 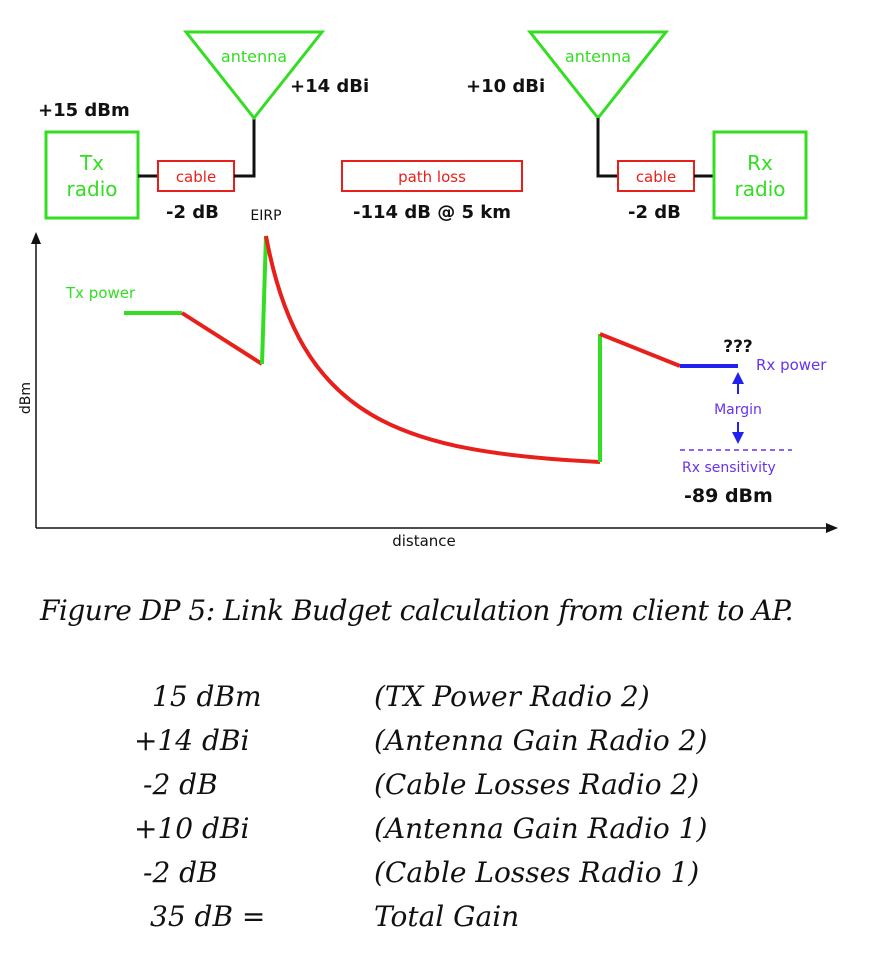 I want to click on rx-cable-loss-segment, so click(x=640, y=350).